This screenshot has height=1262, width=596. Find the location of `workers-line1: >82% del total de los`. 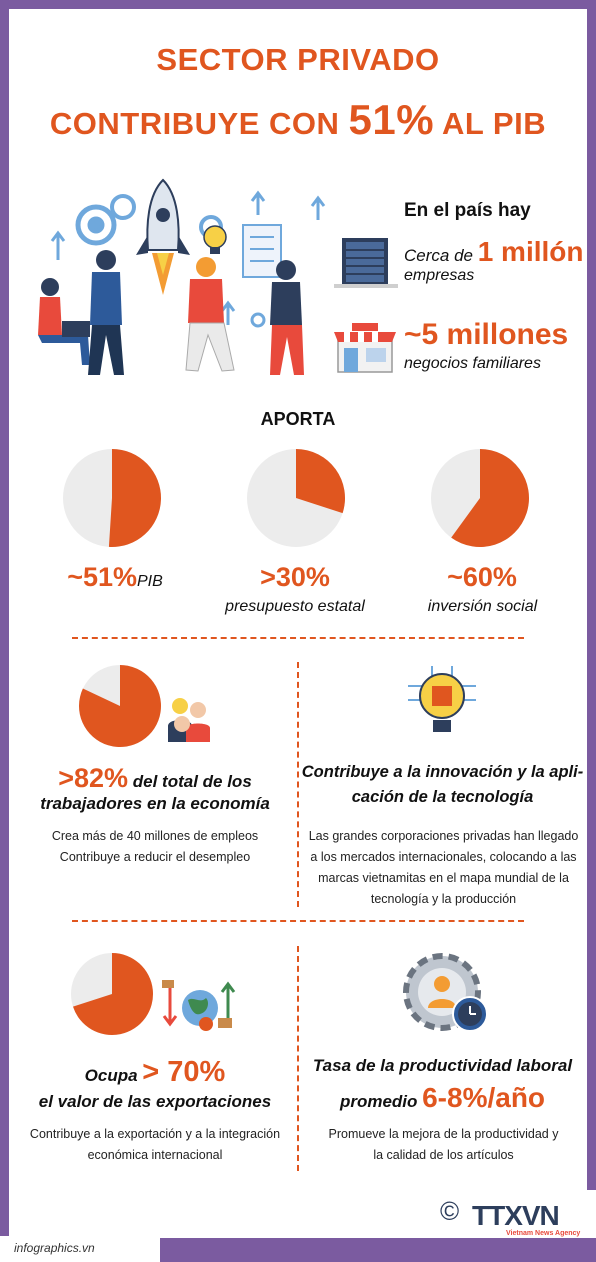

workers-line1: >82% del total de los is located at coordinates (155, 778).